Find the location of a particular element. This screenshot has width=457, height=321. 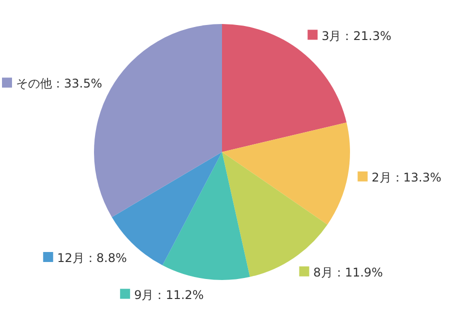

legend-label: 2月：13.3% is located at coordinates (407, 177).